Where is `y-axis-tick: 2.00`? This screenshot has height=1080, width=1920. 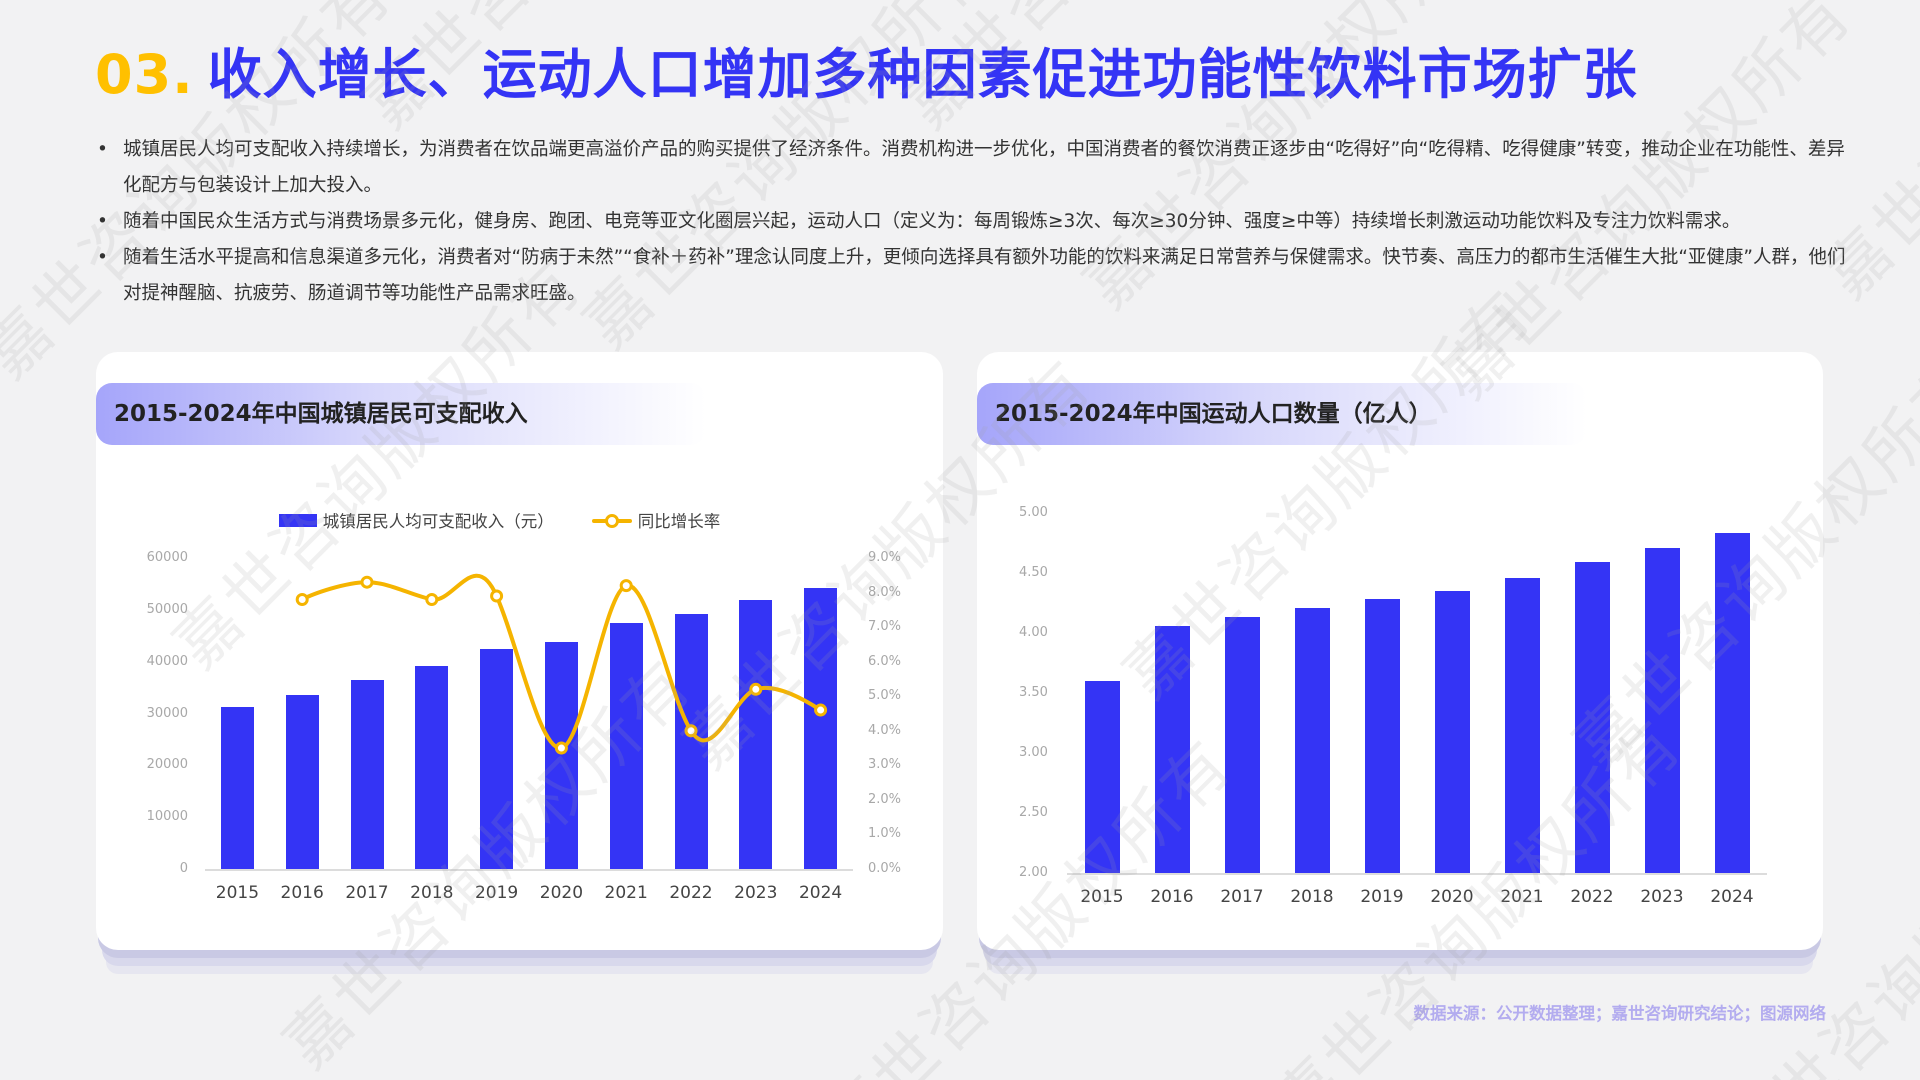
y-axis-tick: 2.00 is located at coordinates (1033, 872).